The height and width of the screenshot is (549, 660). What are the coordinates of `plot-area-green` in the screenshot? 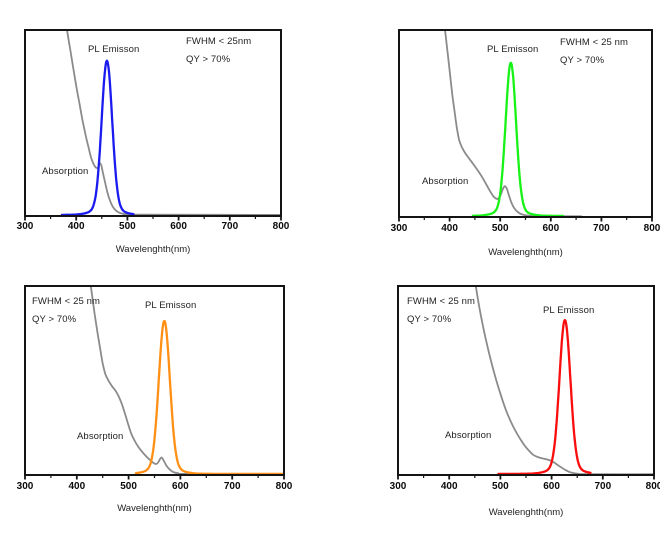 It's located at (525, 125).